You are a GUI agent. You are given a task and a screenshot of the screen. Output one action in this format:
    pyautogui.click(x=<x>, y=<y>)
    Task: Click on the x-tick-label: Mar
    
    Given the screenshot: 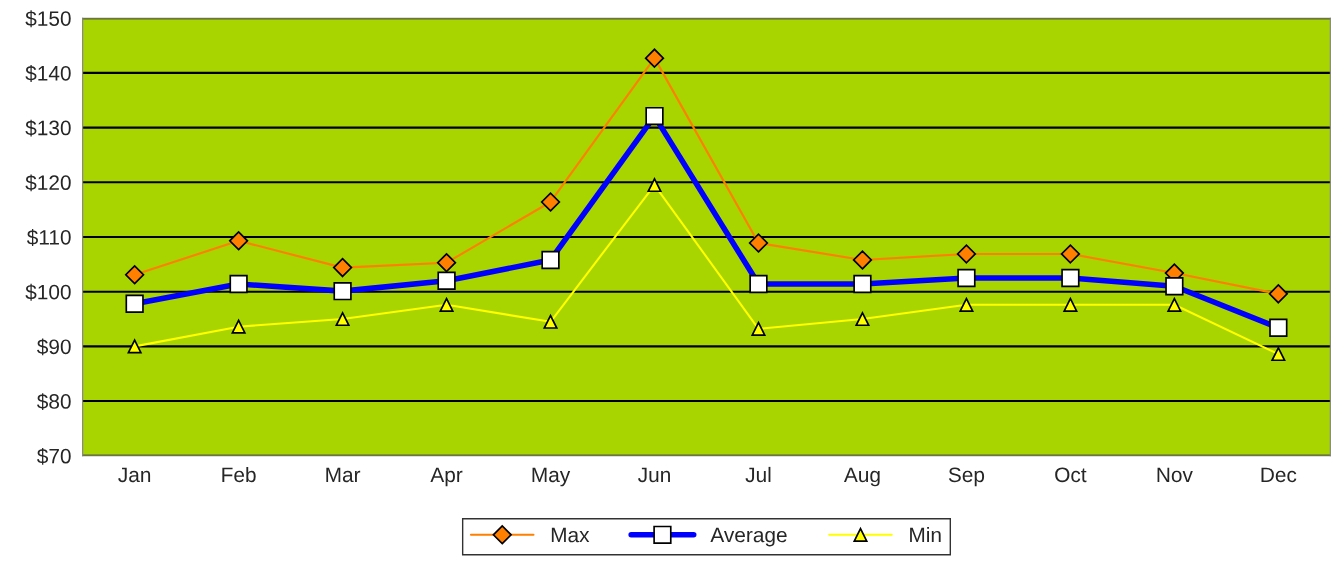 What is the action you would take?
    pyautogui.click(x=343, y=475)
    